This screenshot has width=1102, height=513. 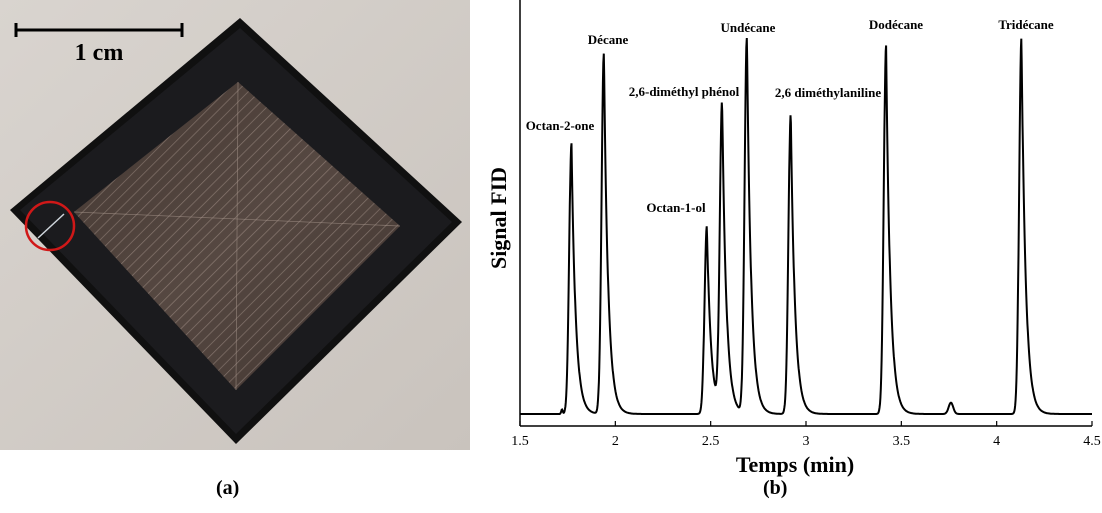 I want to click on x-tick-label: 3, so click(x=806, y=441).